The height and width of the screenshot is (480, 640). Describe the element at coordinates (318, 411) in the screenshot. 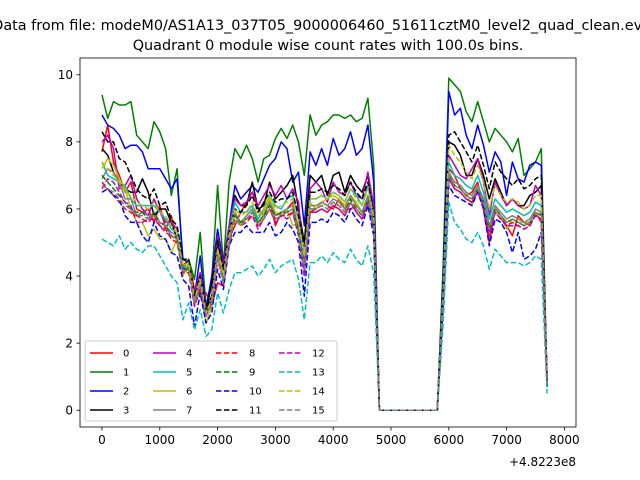

I see `legend-label-15: 15` at that location.